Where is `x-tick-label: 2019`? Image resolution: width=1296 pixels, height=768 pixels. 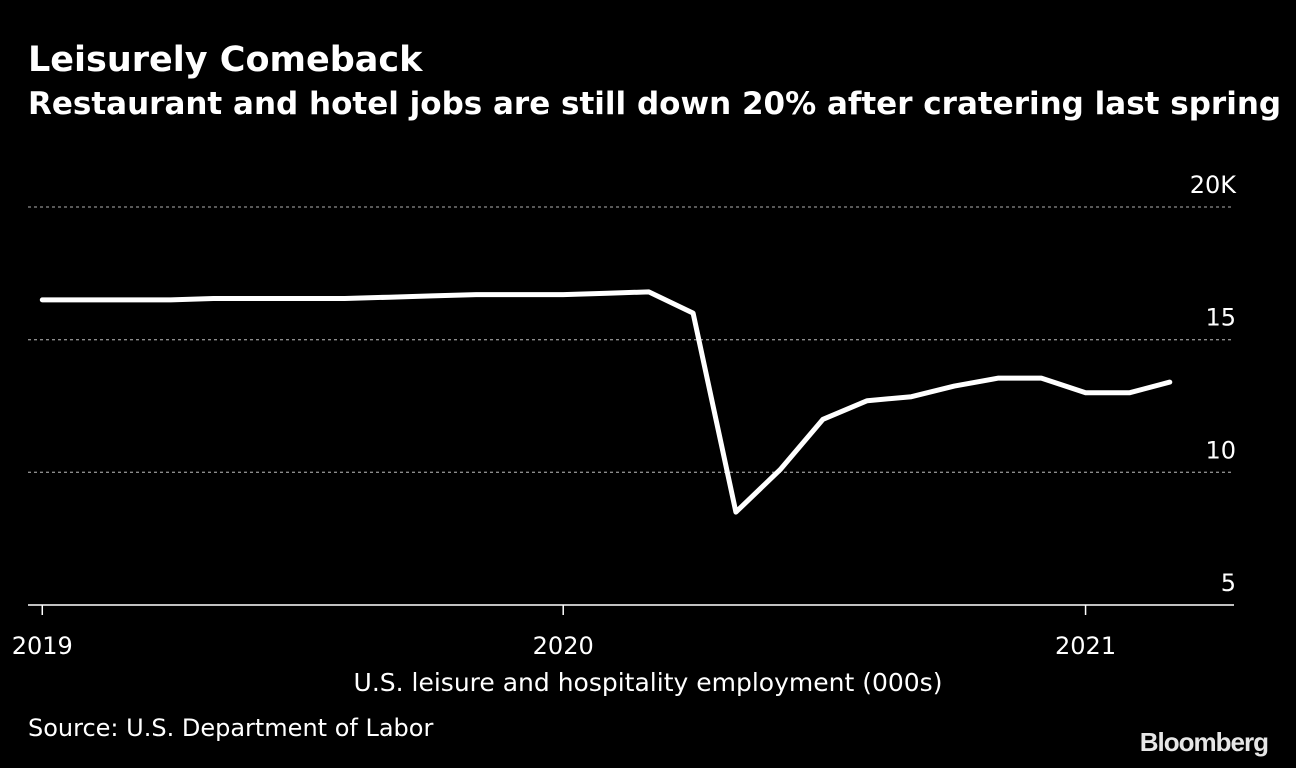 x-tick-label: 2019 is located at coordinates (42, 646).